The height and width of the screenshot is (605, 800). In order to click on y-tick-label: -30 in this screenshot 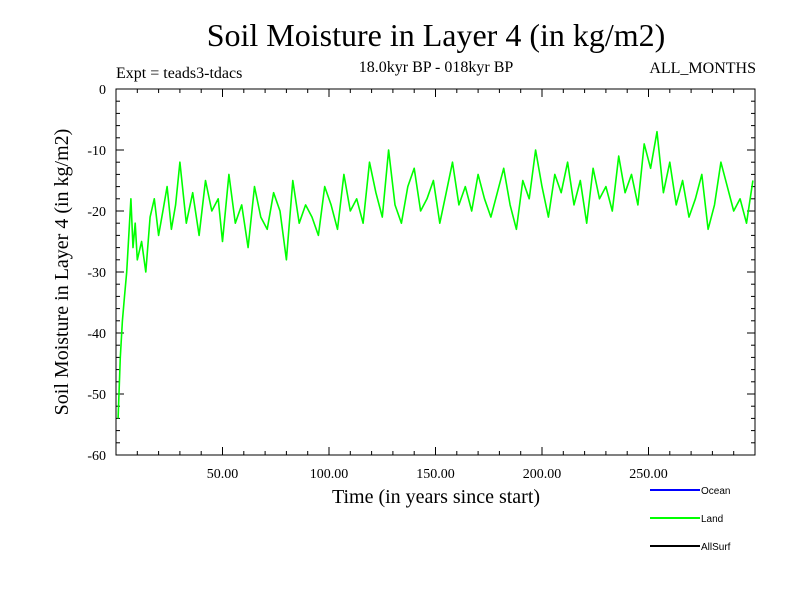, I will do `click(96, 273)`.